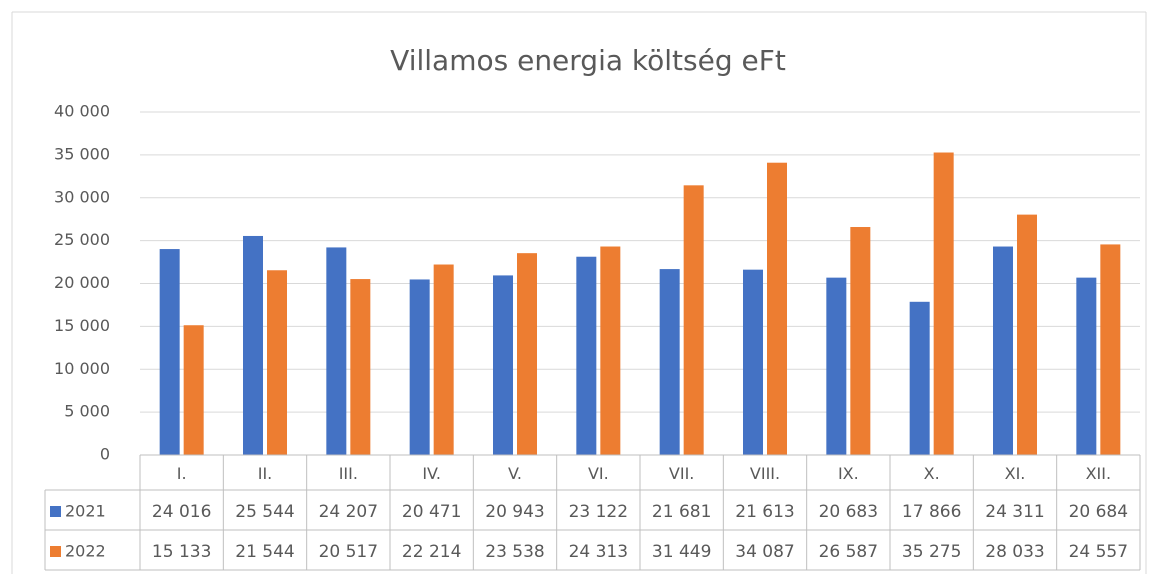 The width and height of the screenshot is (1158, 574). What do you see at coordinates (82, 325) in the screenshot?
I see `y-tick-label: 15 000` at bounding box center [82, 325].